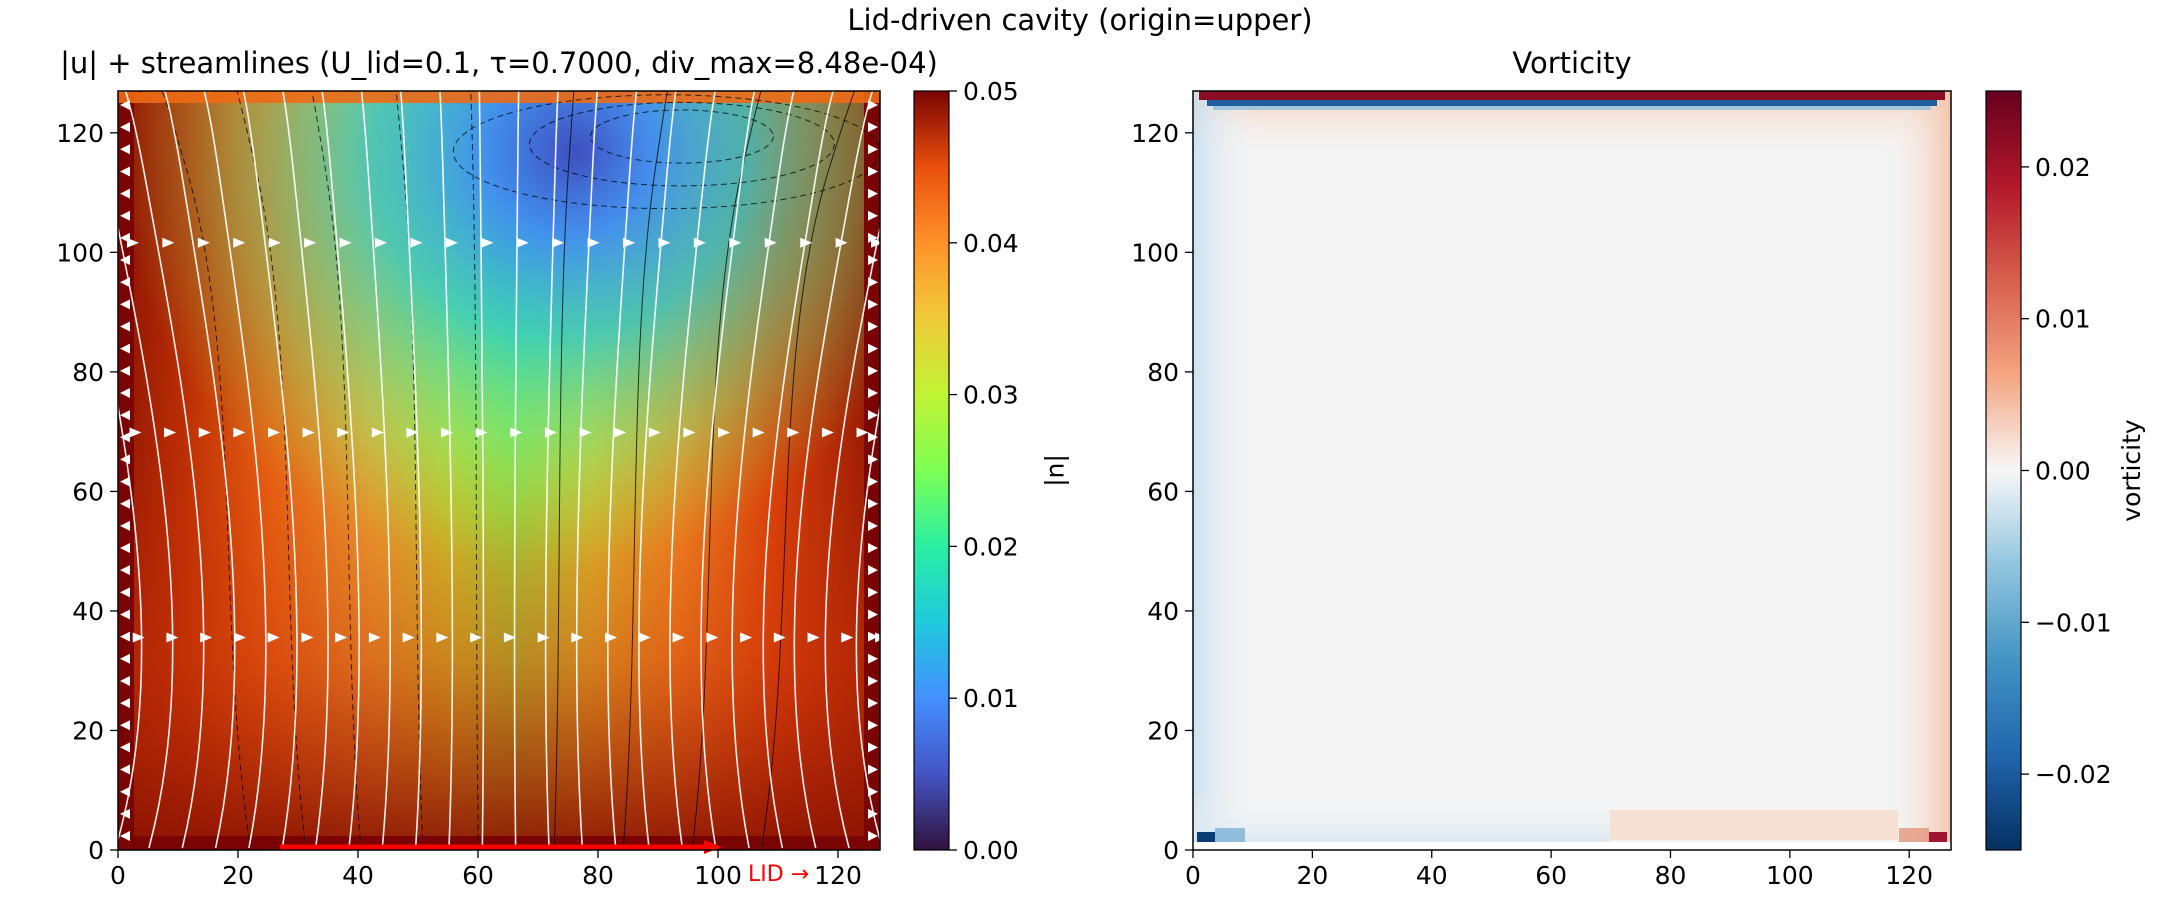 The image size is (2160, 900). Describe the element at coordinates (1572, 846) in the screenshot. I see `vorticity-bottom-wall` at that location.